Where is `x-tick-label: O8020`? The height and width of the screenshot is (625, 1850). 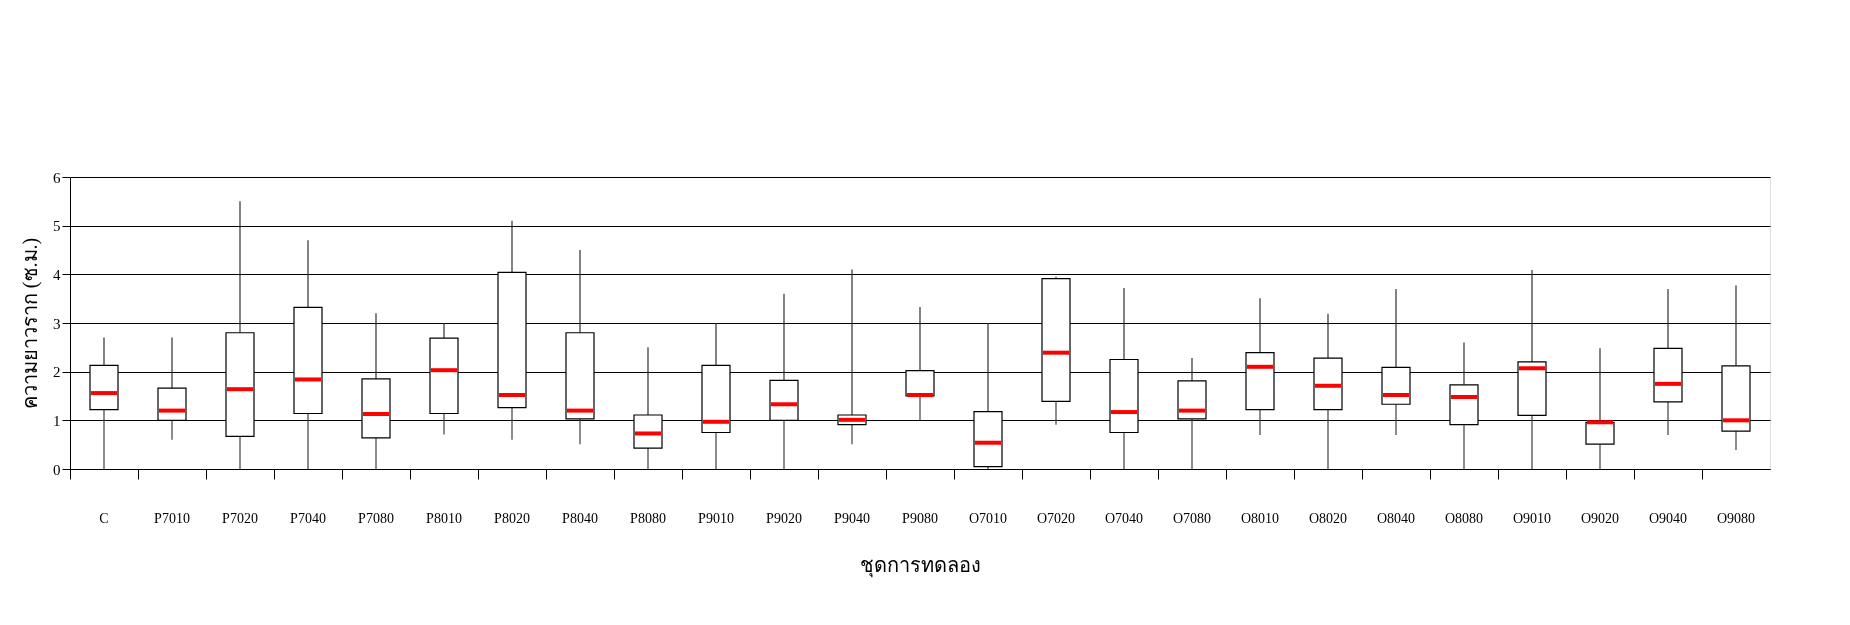
x-tick-label: O8020 is located at coordinates (1328, 518).